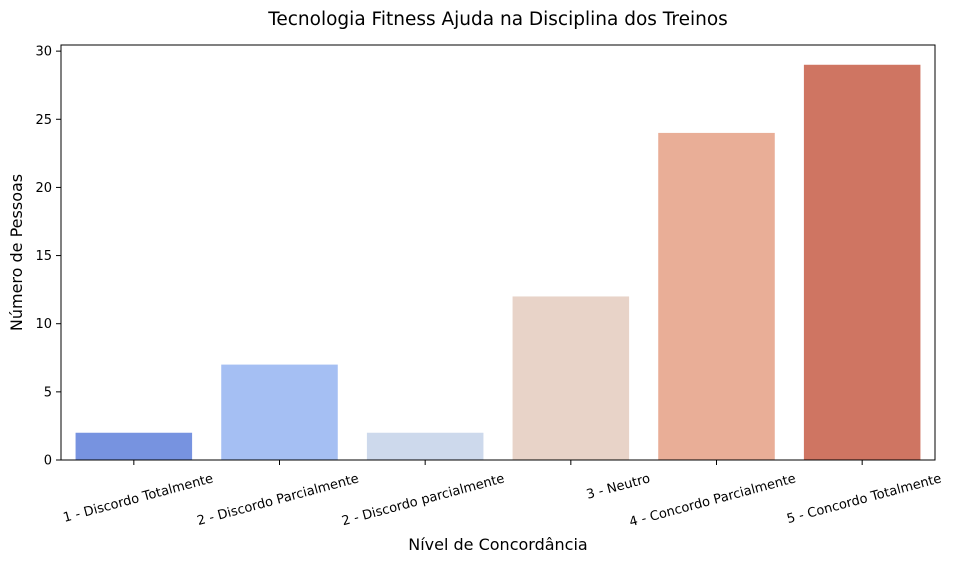  Describe the element at coordinates (864, 499) in the screenshot. I see `x-tick-label: 5 - Concordo Totalmente` at that location.